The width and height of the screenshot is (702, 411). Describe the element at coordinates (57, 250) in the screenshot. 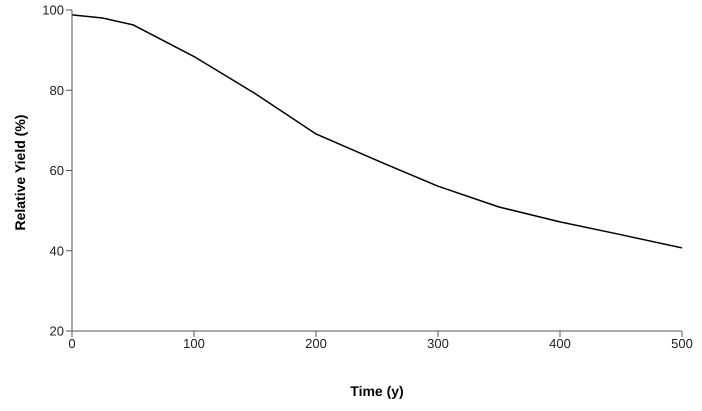

I see `y-tick-label: 40` at that location.